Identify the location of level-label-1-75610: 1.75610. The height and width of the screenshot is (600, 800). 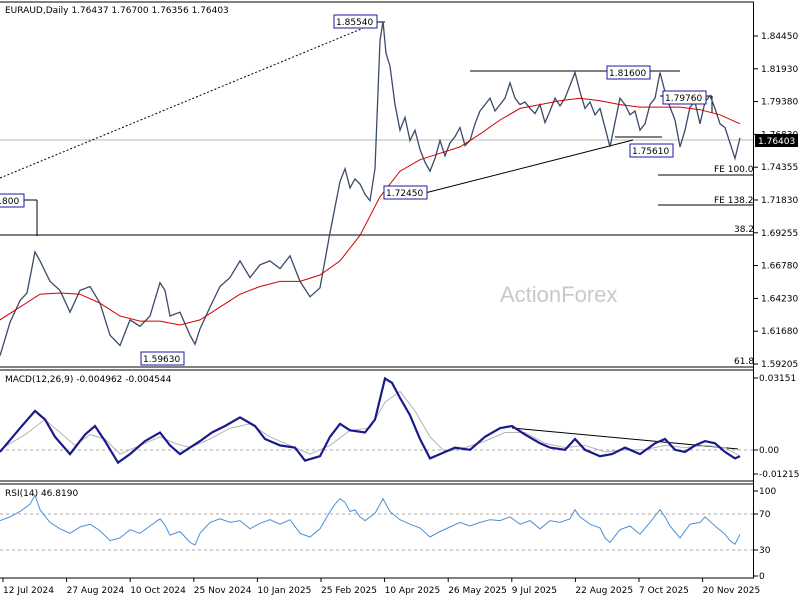
(651, 150).